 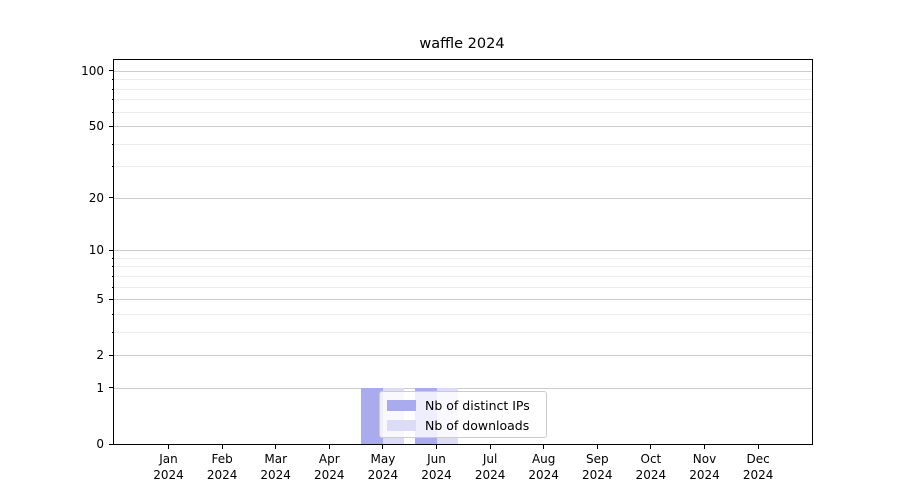 I want to click on x-tick-label: Aug 2024, so click(x=543, y=467).